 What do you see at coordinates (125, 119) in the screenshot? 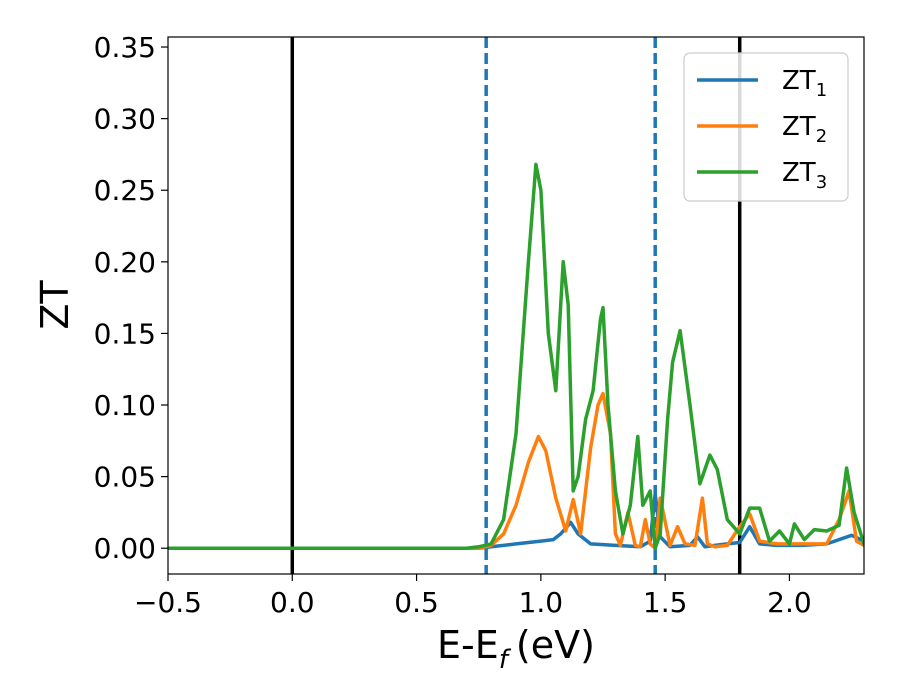
I see `y-tick-label: 0.30` at bounding box center [125, 119].